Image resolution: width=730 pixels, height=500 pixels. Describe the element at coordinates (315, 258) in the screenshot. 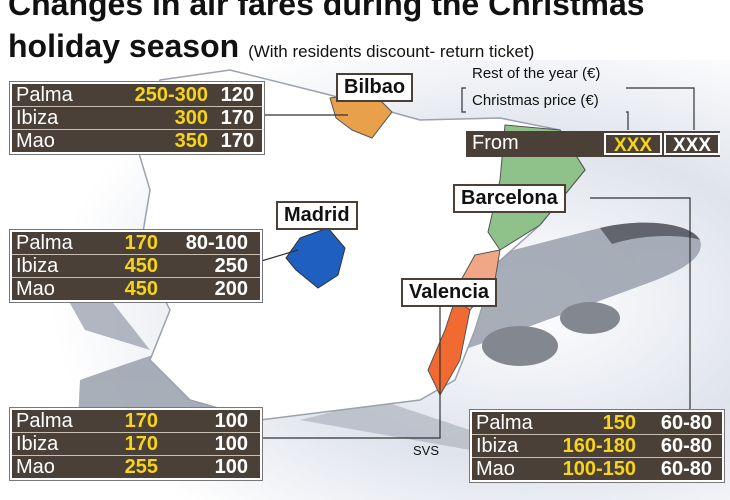

I see `madrid-region` at that location.